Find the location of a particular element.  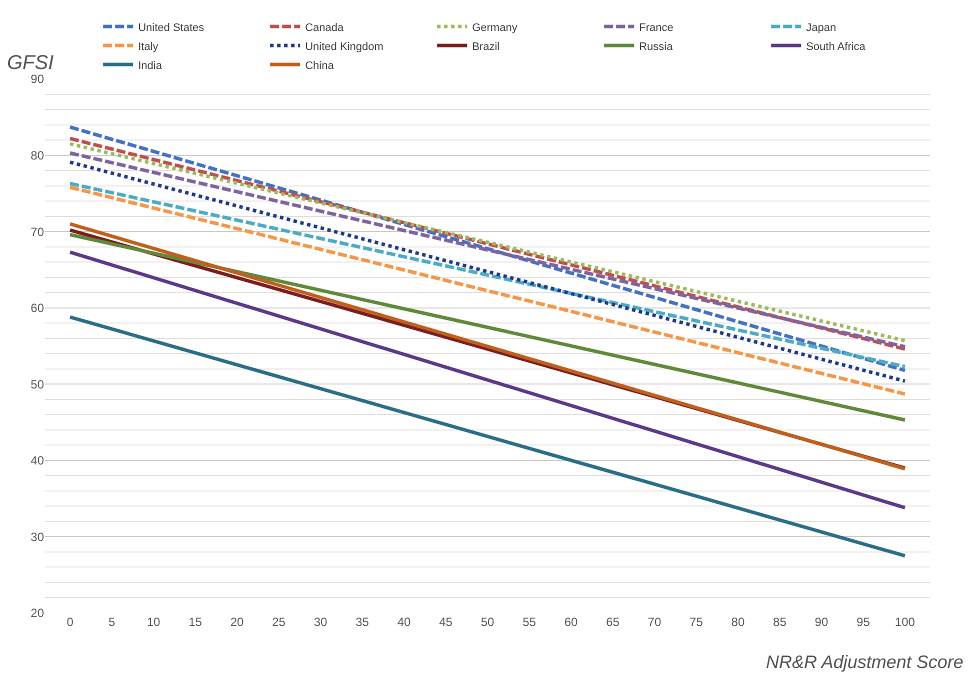

legend-label: China is located at coordinates (320, 66).